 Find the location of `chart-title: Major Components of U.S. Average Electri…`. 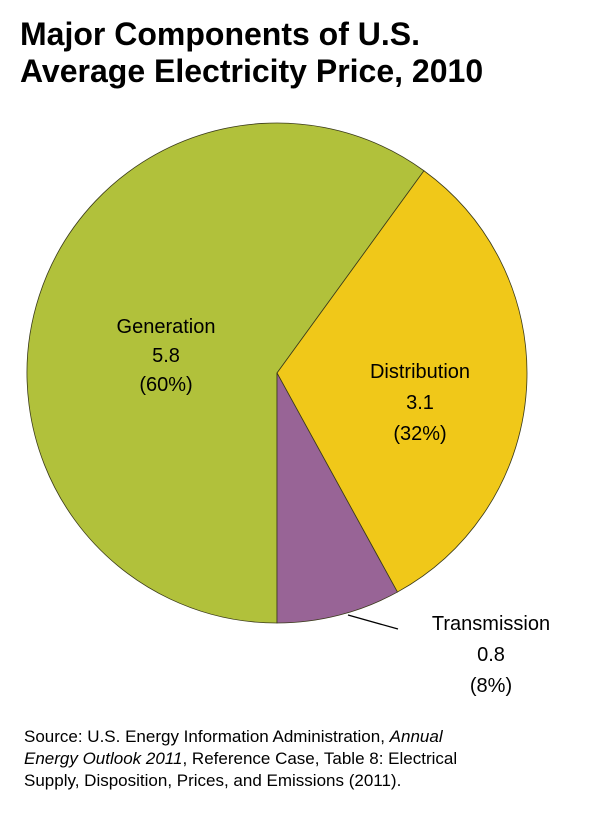

chart-title: Major Components of U.S. Average Electri… is located at coordinates (305, 53).